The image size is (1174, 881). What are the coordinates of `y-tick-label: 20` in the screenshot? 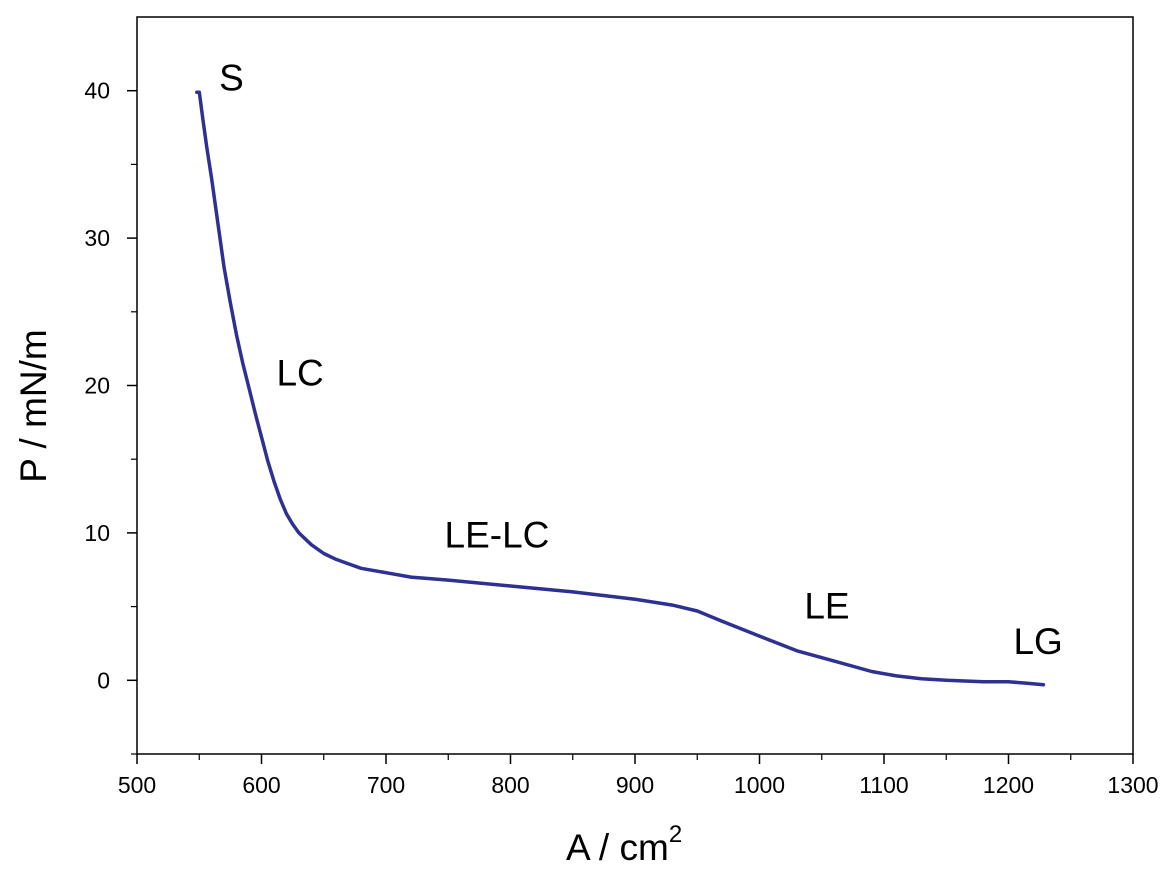 It's located at (97, 386).